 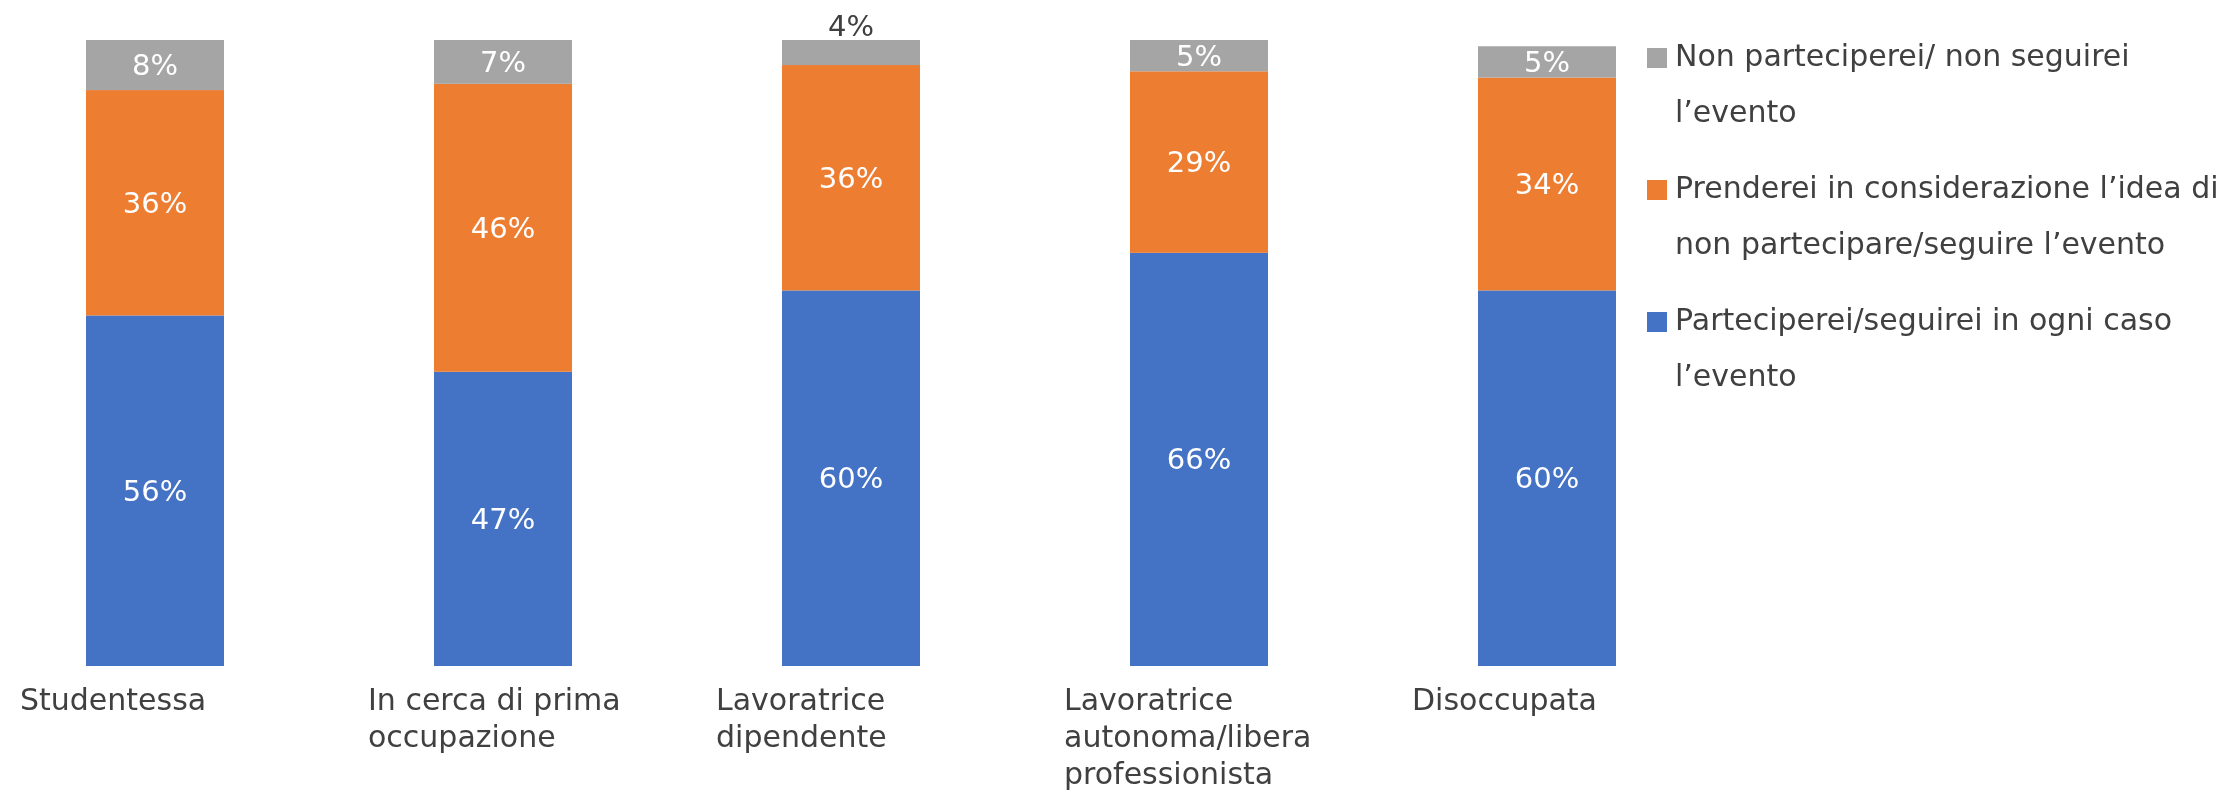 I want to click on data-label: 47%, so click(x=503, y=518).